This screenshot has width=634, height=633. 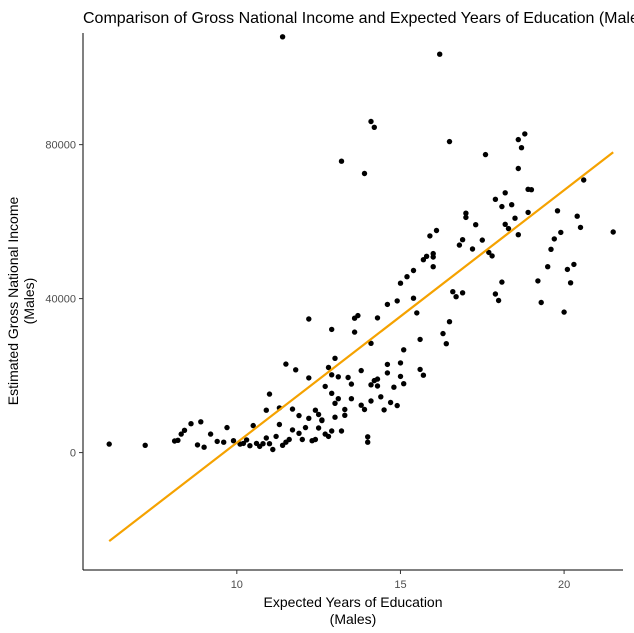 I want to click on y-tick-label: 40000, so click(x=60, y=300).